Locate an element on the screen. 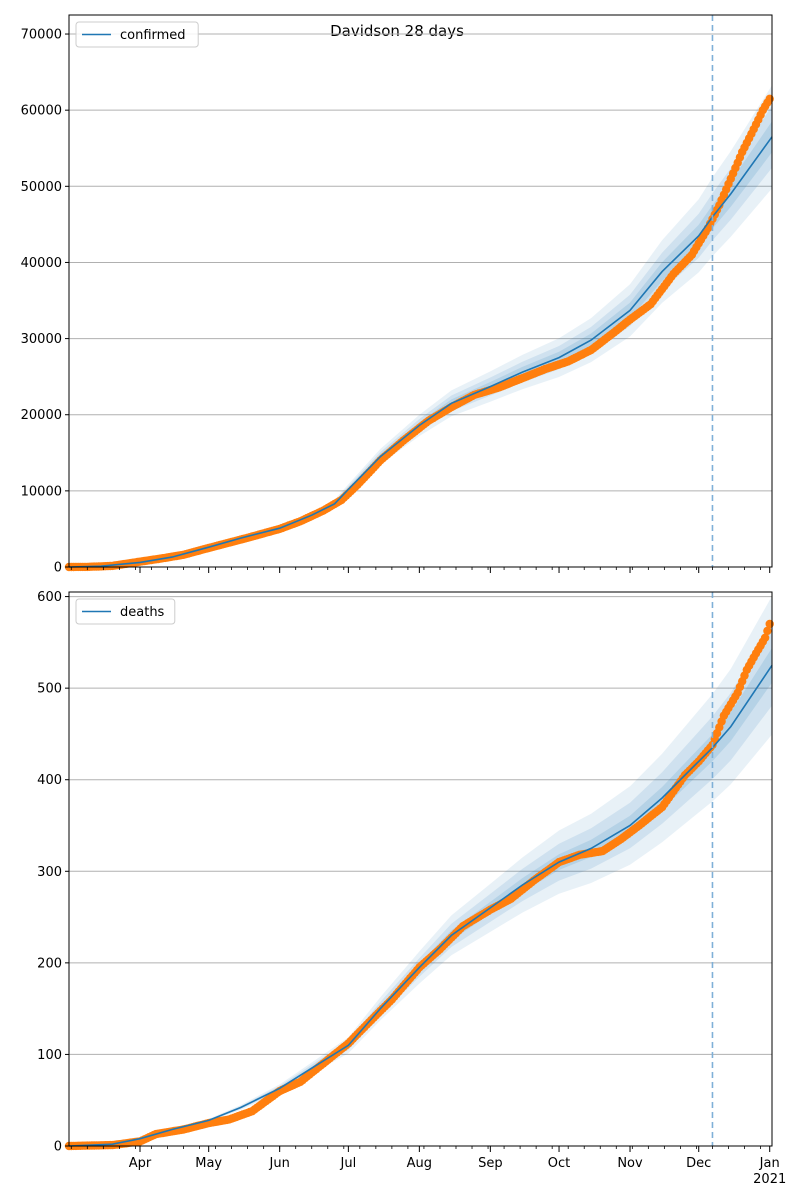 The height and width of the screenshot is (1200, 800). y-tick-label: 100 is located at coordinates (49, 1055).